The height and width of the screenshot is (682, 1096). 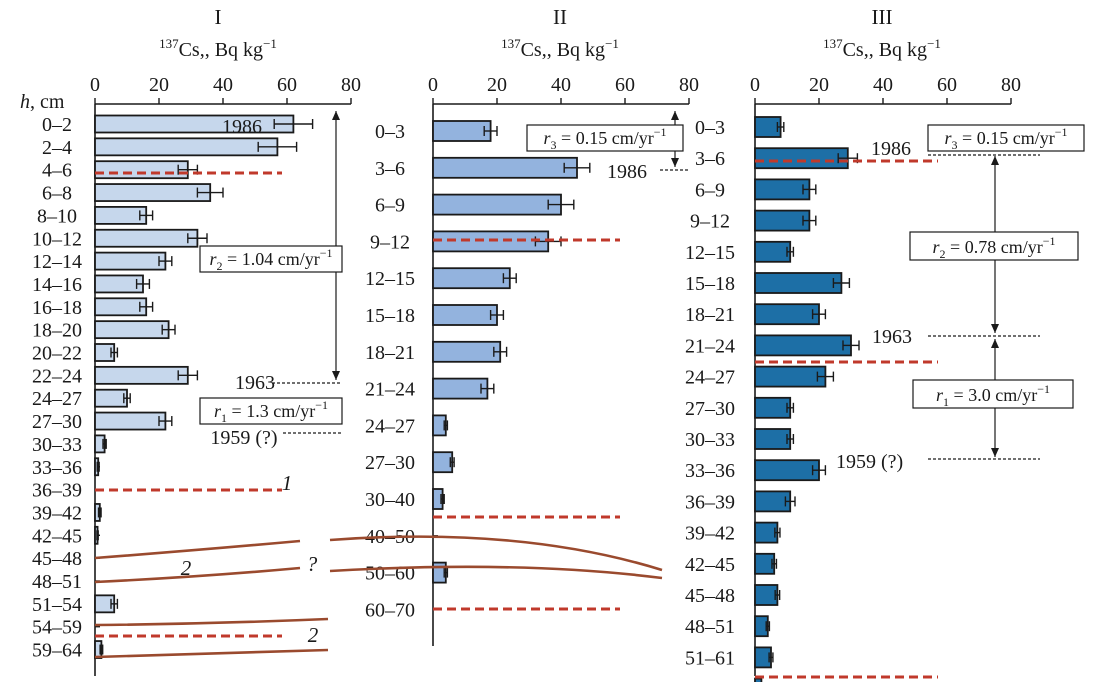 I want to click on y-tick-label: 14–16, so click(x=57, y=285).